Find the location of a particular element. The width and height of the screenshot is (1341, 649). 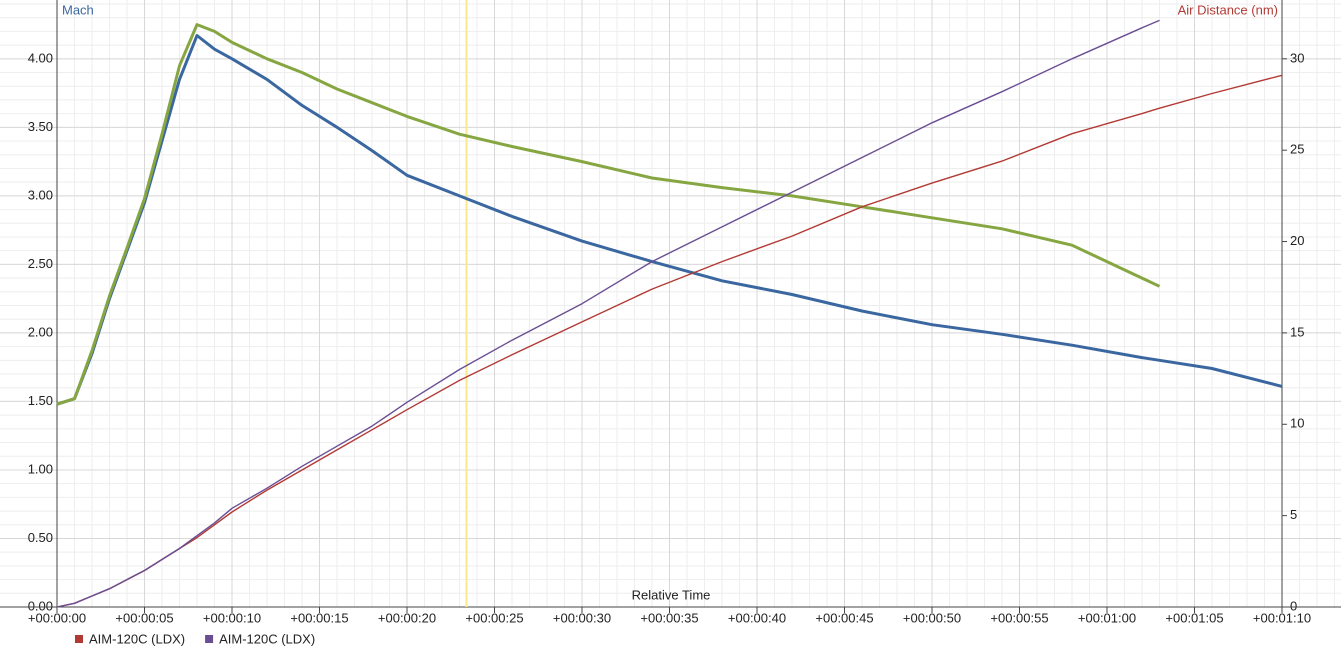

y2-tick-label: 0 is located at coordinates (1293, 605).